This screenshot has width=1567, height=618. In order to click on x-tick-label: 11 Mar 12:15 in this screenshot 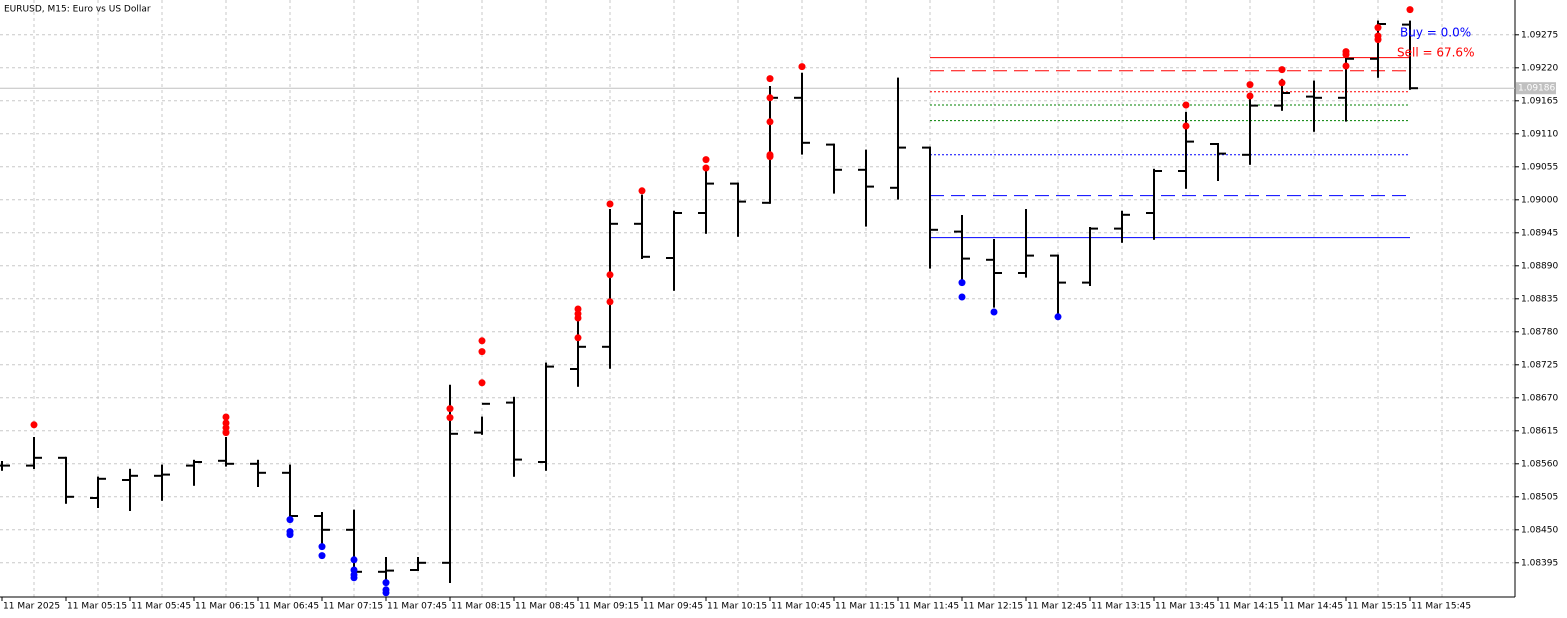, I will do `click(993, 607)`.